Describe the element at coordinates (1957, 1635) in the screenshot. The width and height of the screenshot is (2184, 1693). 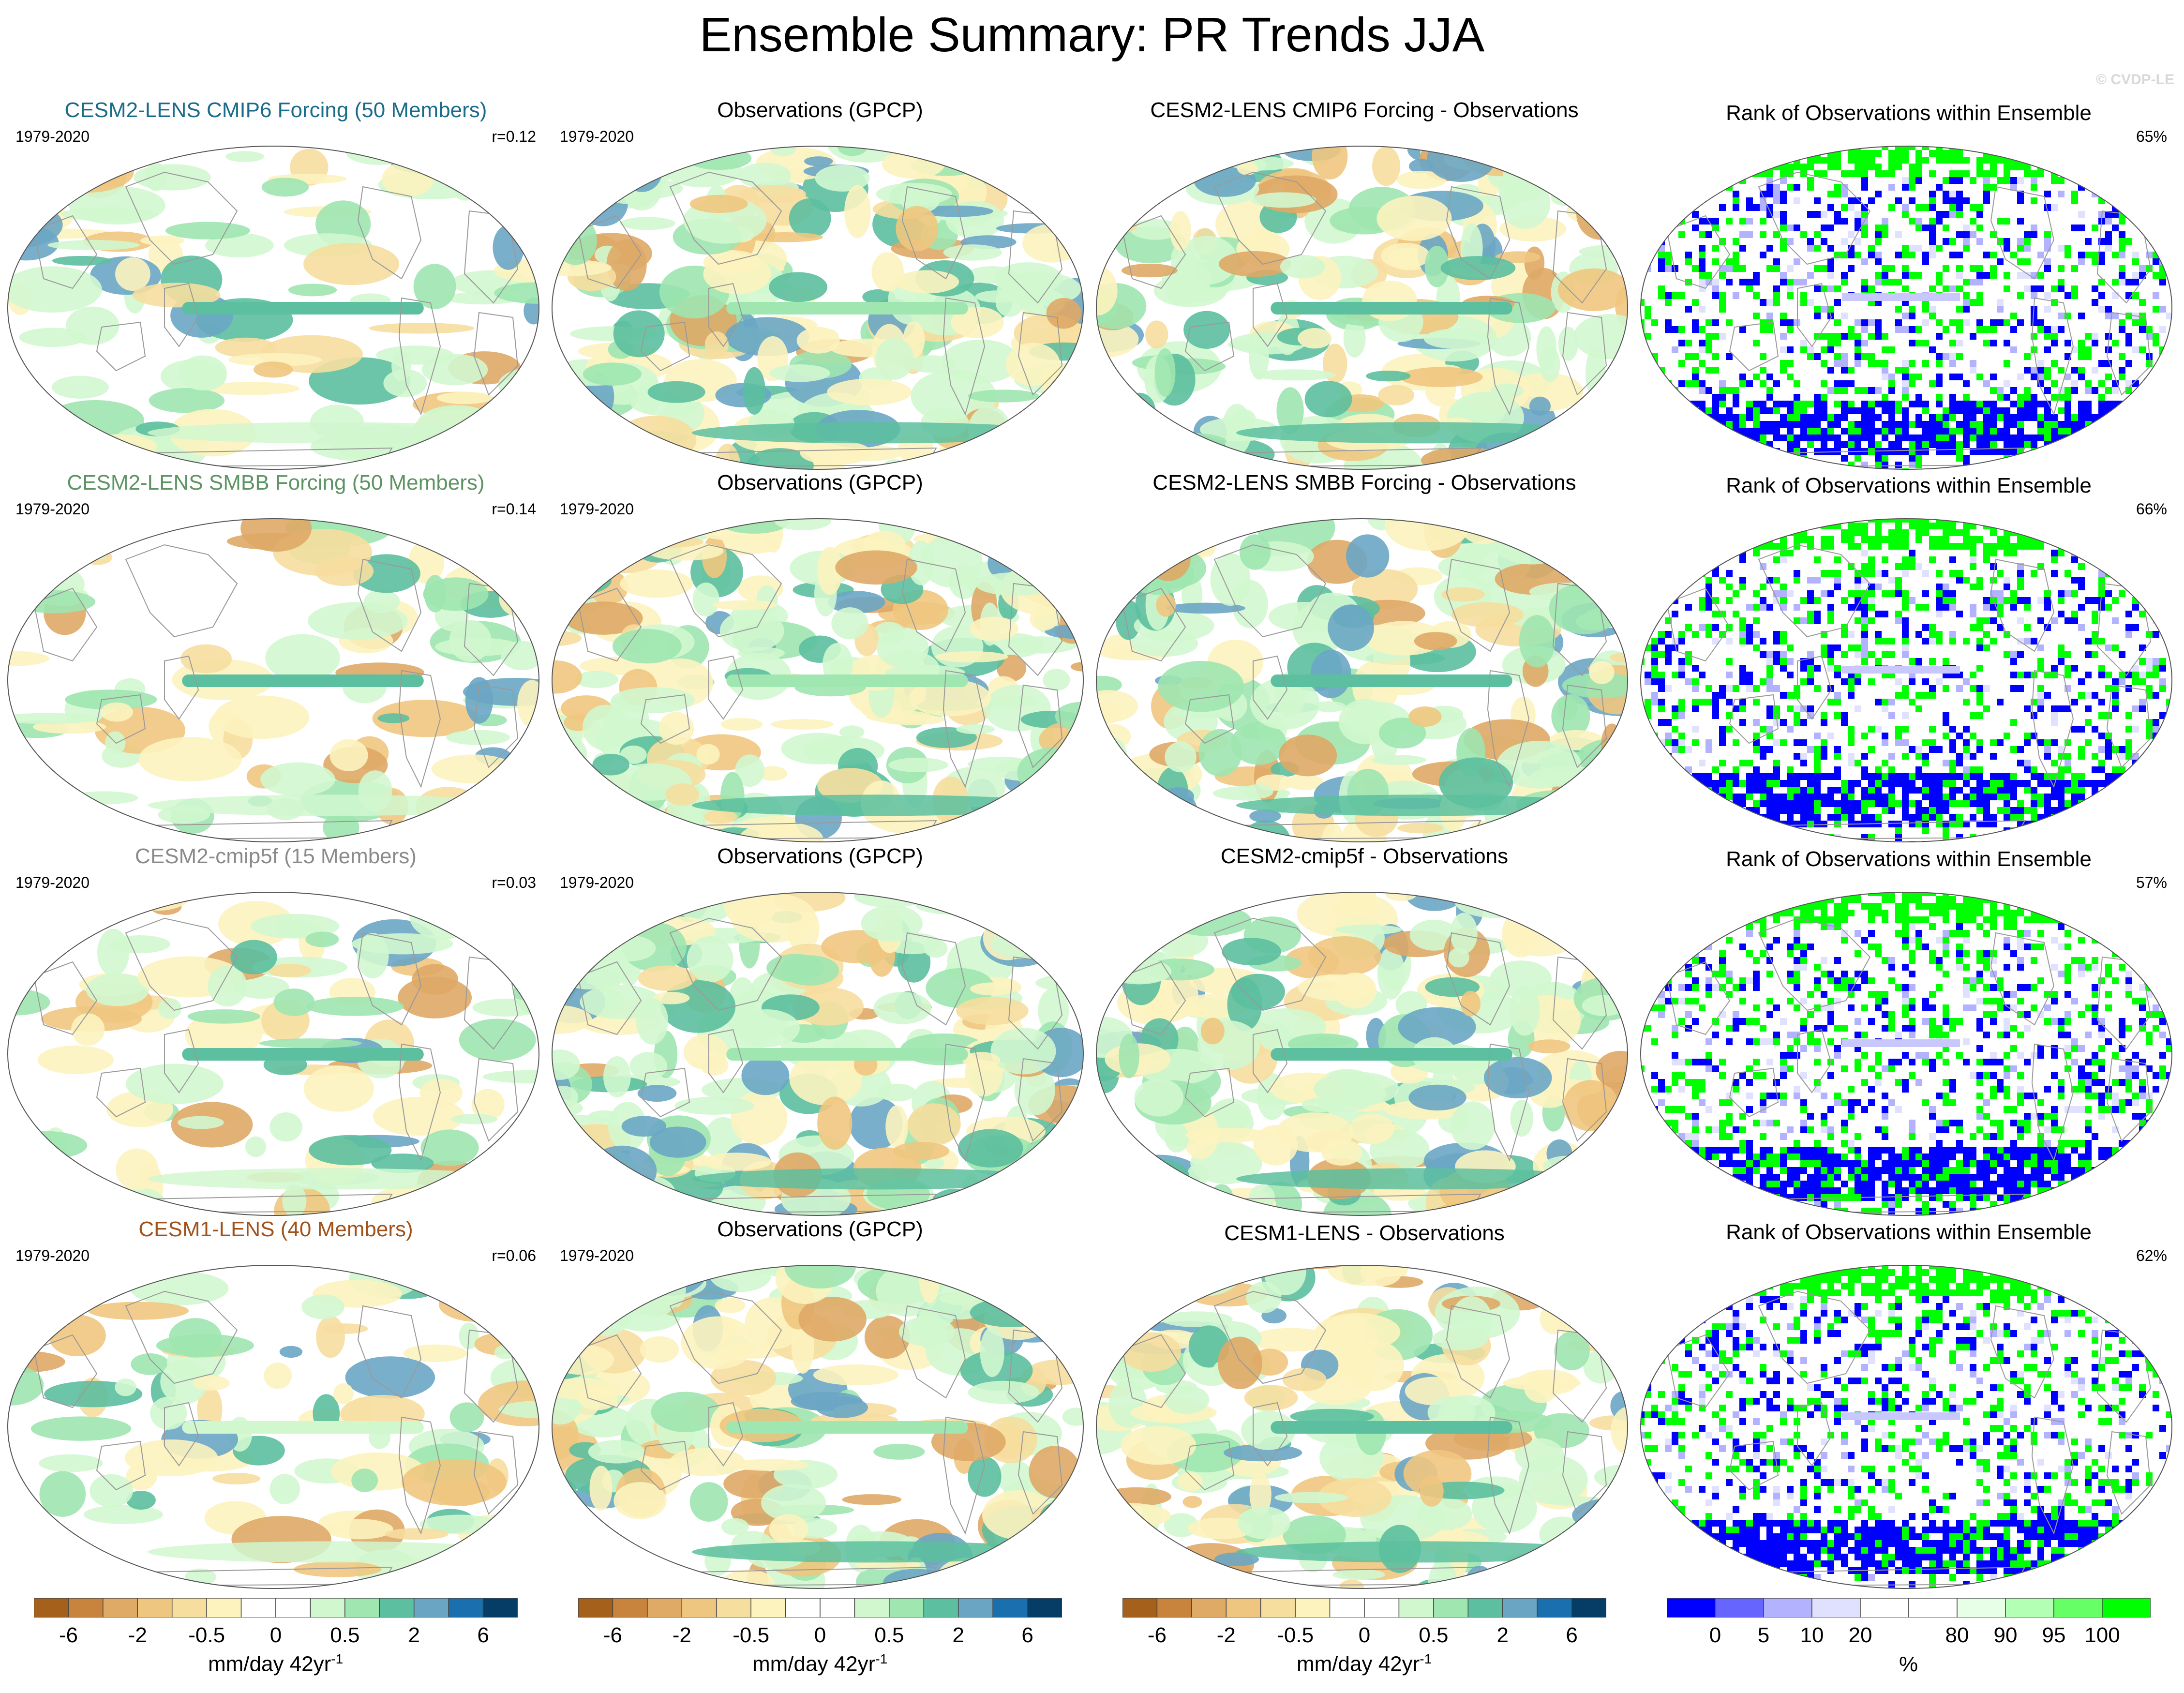
I see `colorbar-tick-label: 80` at that location.